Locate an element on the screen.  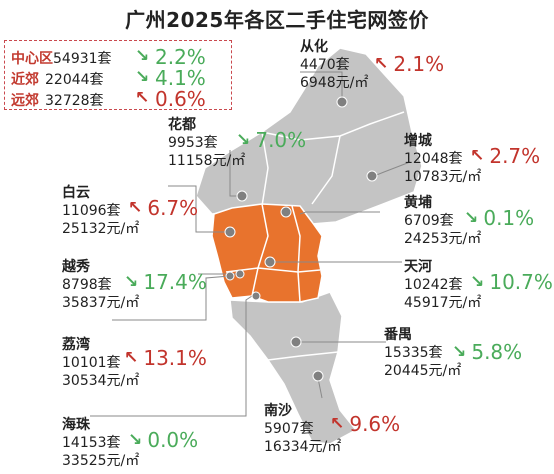
district-label-conghua: 从化 4470套 6948元/㎡ is located at coordinates (334, 65).